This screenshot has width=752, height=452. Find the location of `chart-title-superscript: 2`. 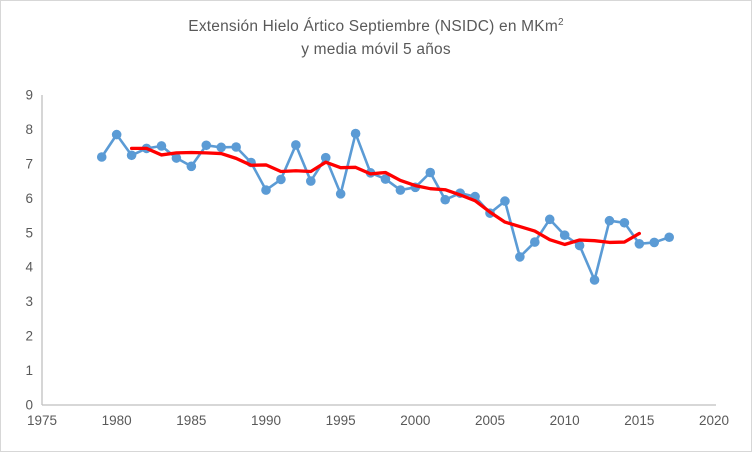

chart-title-superscript: 2 is located at coordinates (560, 22).